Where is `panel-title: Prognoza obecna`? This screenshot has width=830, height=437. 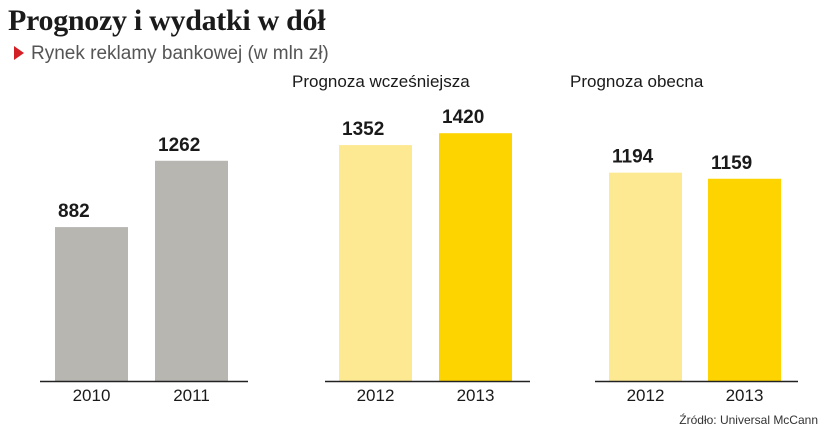 panel-title: Prognoza obecna is located at coordinates (637, 81).